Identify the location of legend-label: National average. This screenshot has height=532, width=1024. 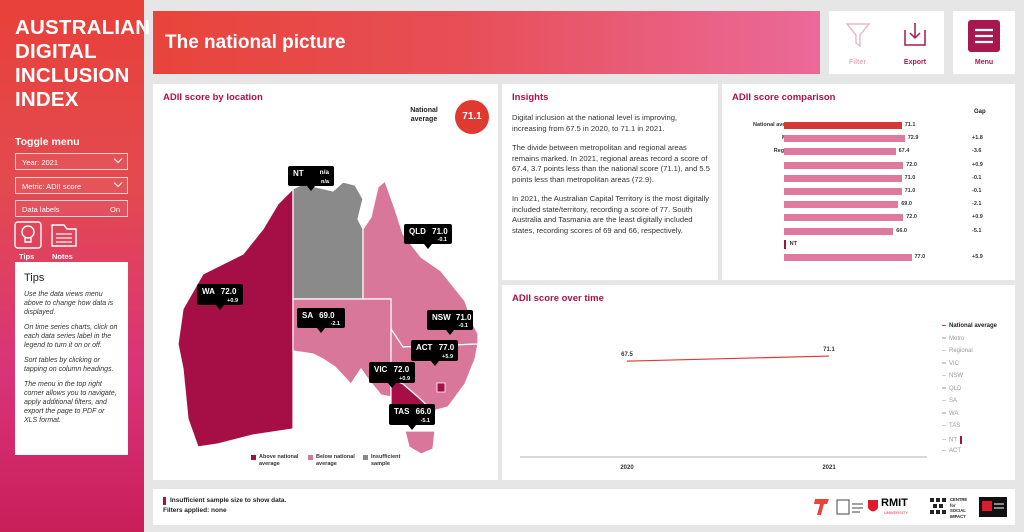
(973, 326).